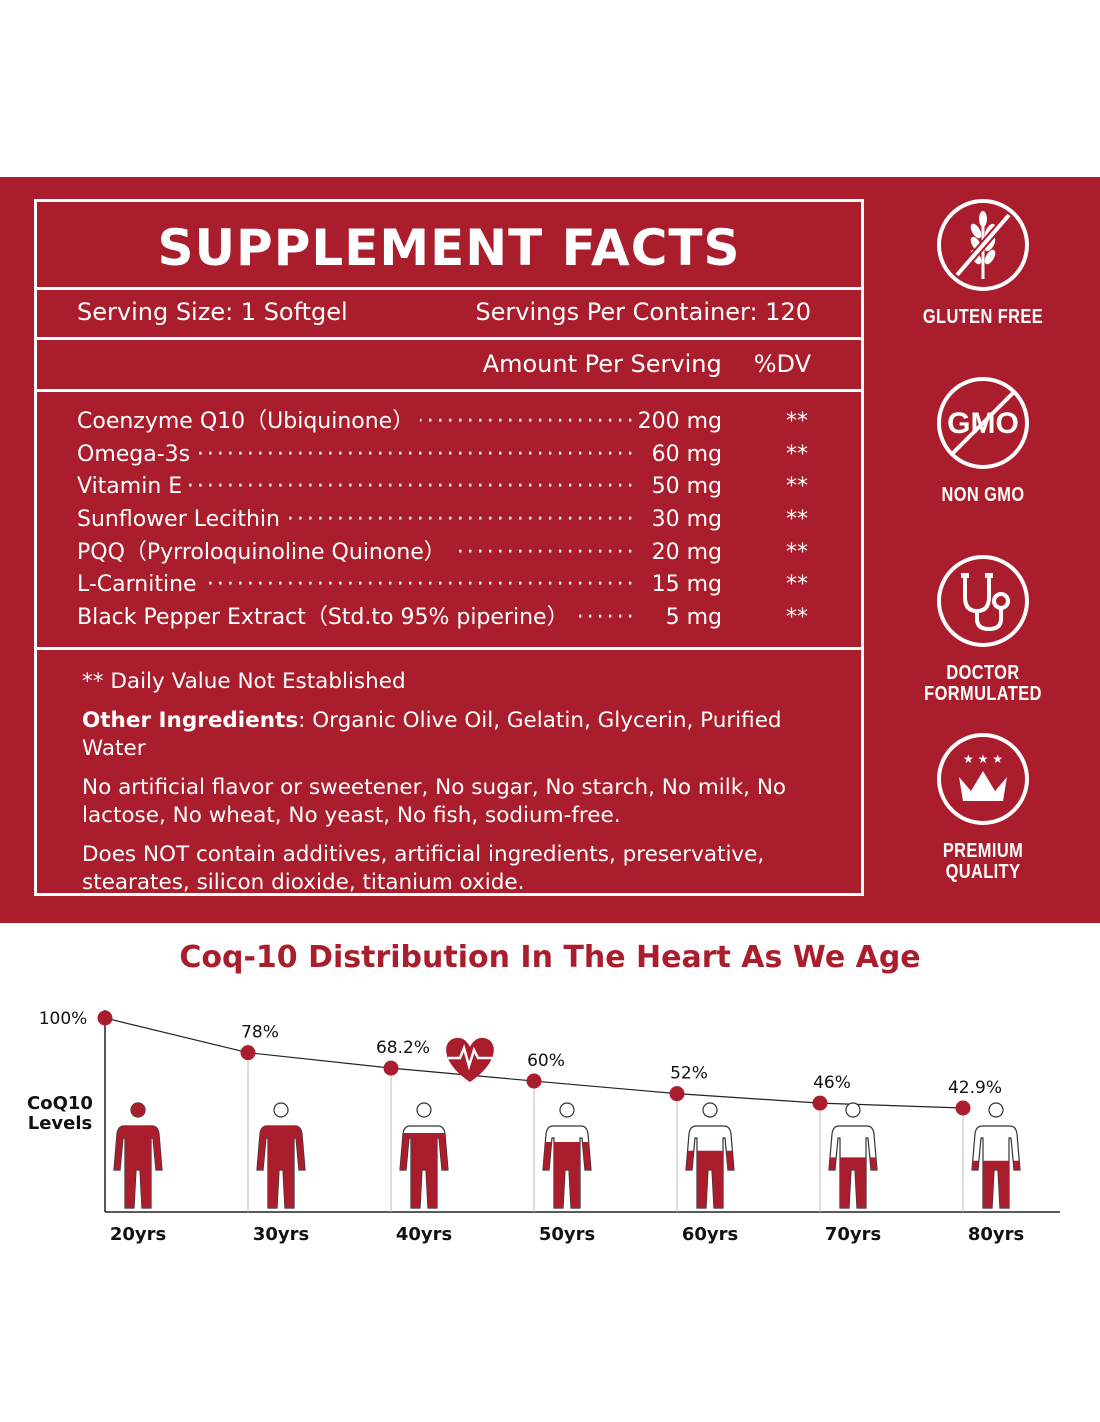 This screenshot has height=1422, width=1100. I want to click on data-label: 100%, so click(63, 1019).